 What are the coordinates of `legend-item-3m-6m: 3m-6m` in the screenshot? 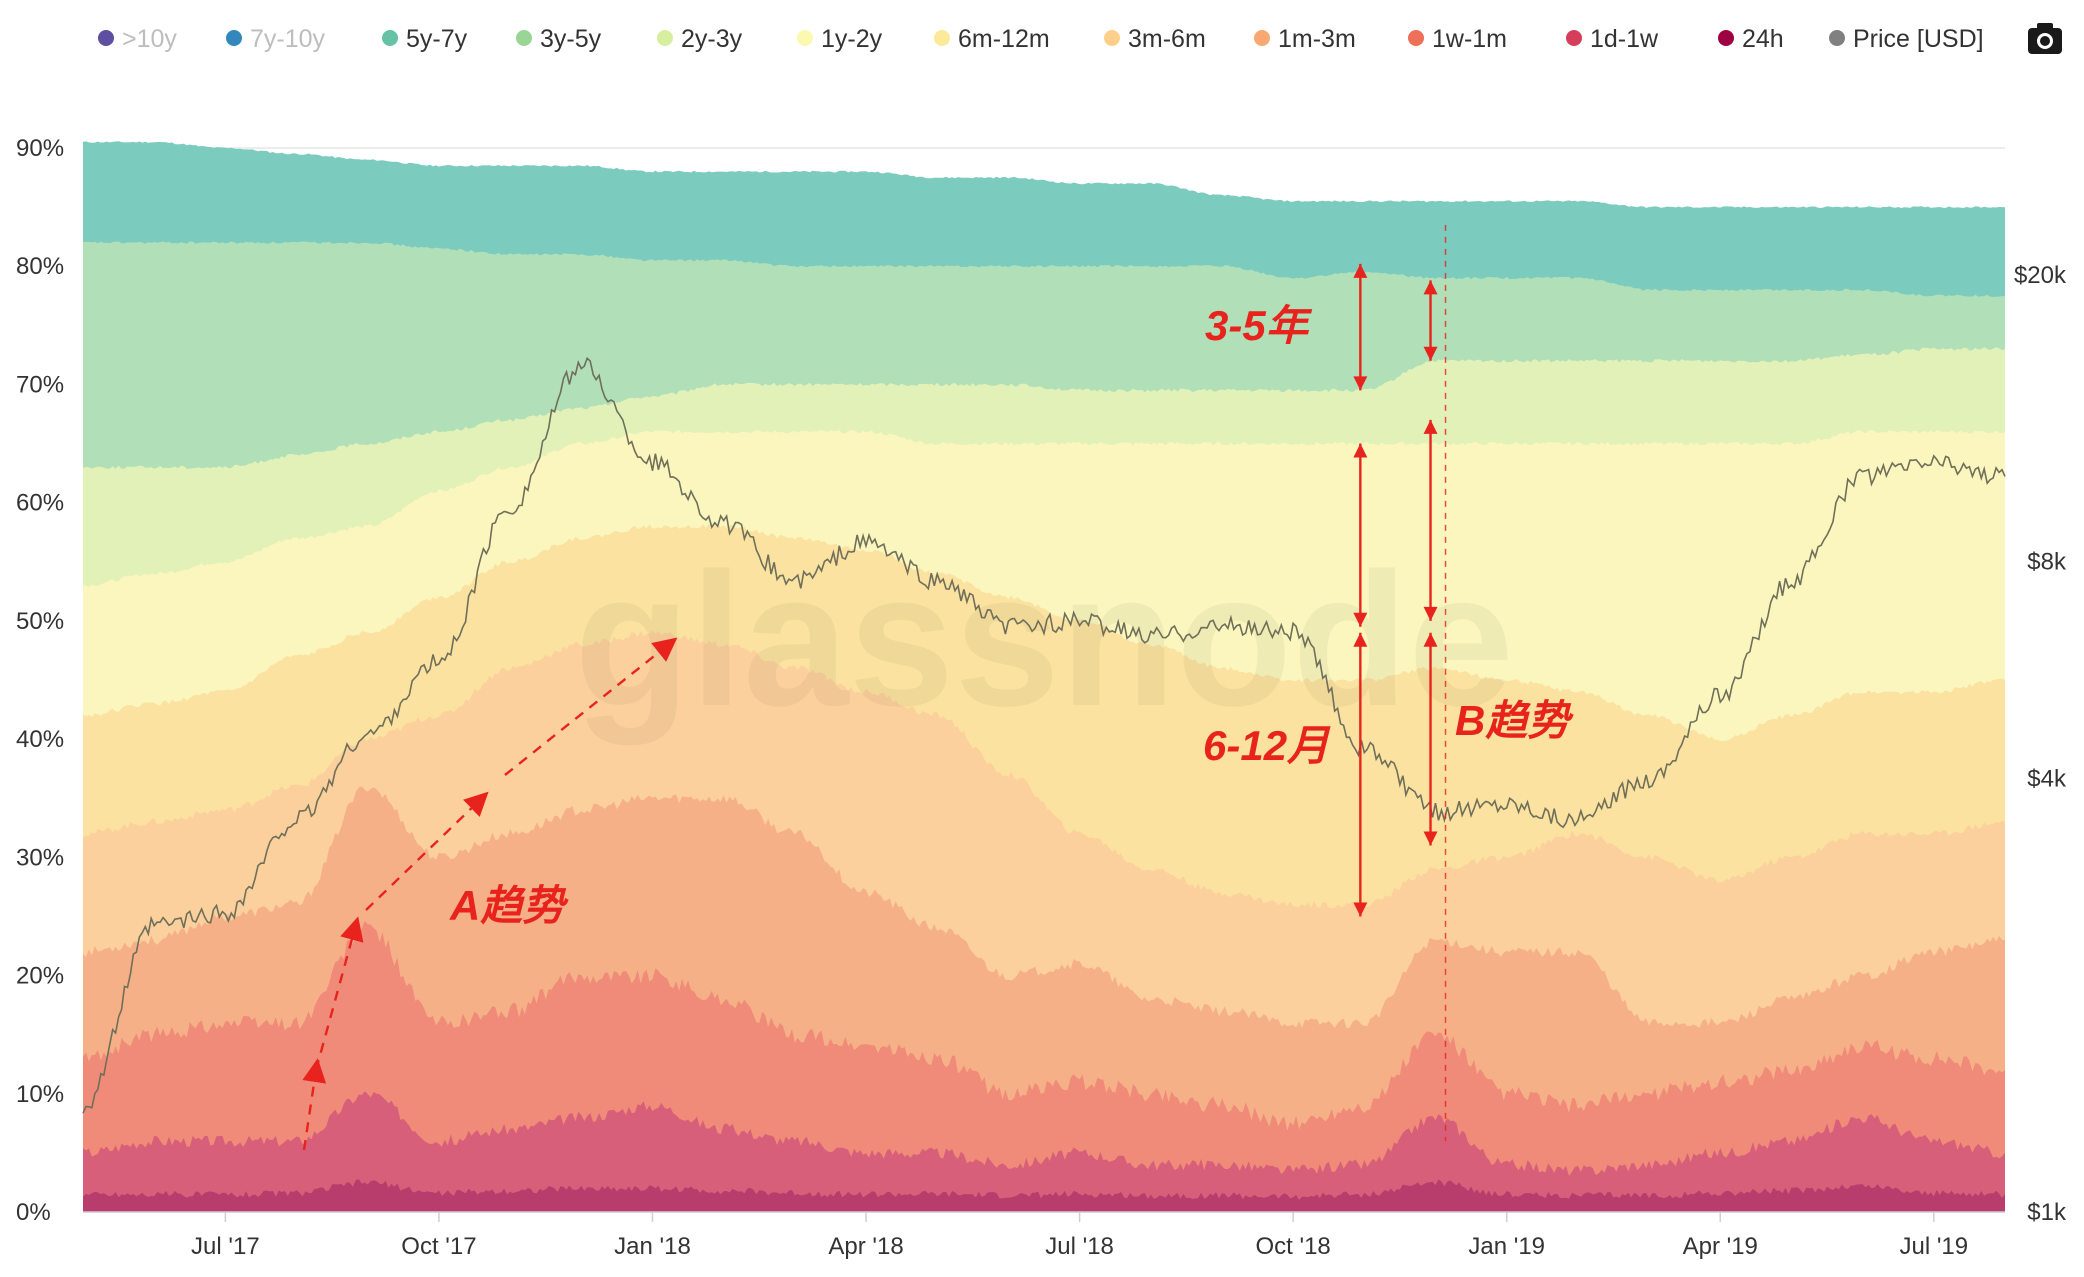 It's located at (1155, 39).